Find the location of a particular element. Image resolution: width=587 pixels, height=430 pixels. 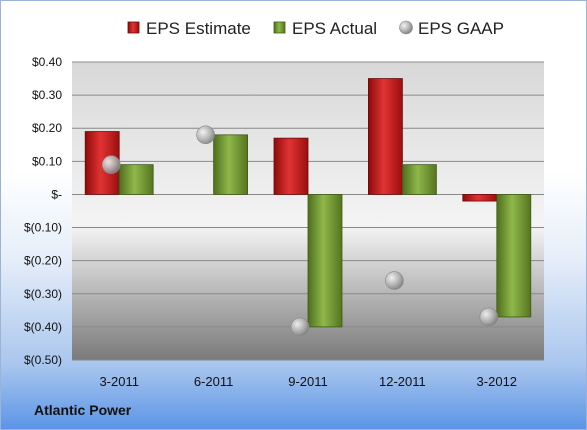

y-tick-label: $(0.50) is located at coordinates (43, 360).